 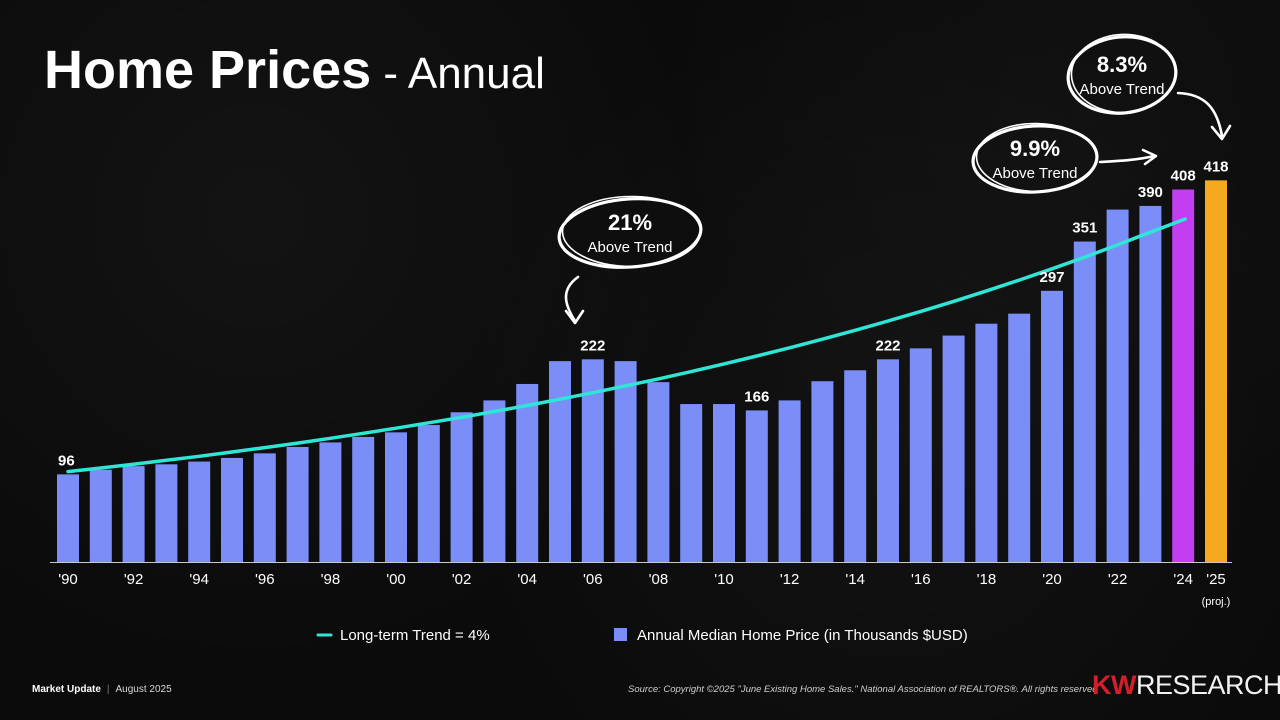 What do you see at coordinates (476, 73) in the screenshot?
I see `title-sub: Annual` at bounding box center [476, 73].